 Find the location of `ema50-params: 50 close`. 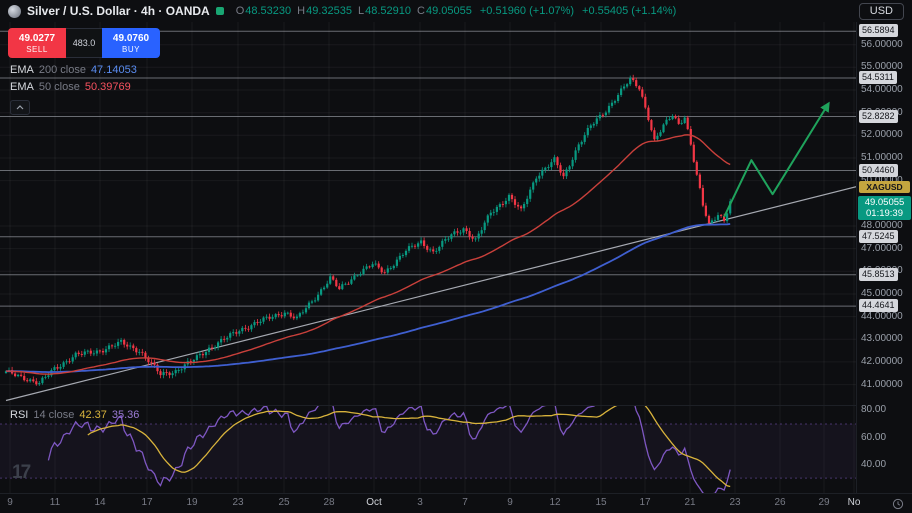

ema50-params: 50 close is located at coordinates (59, 87).